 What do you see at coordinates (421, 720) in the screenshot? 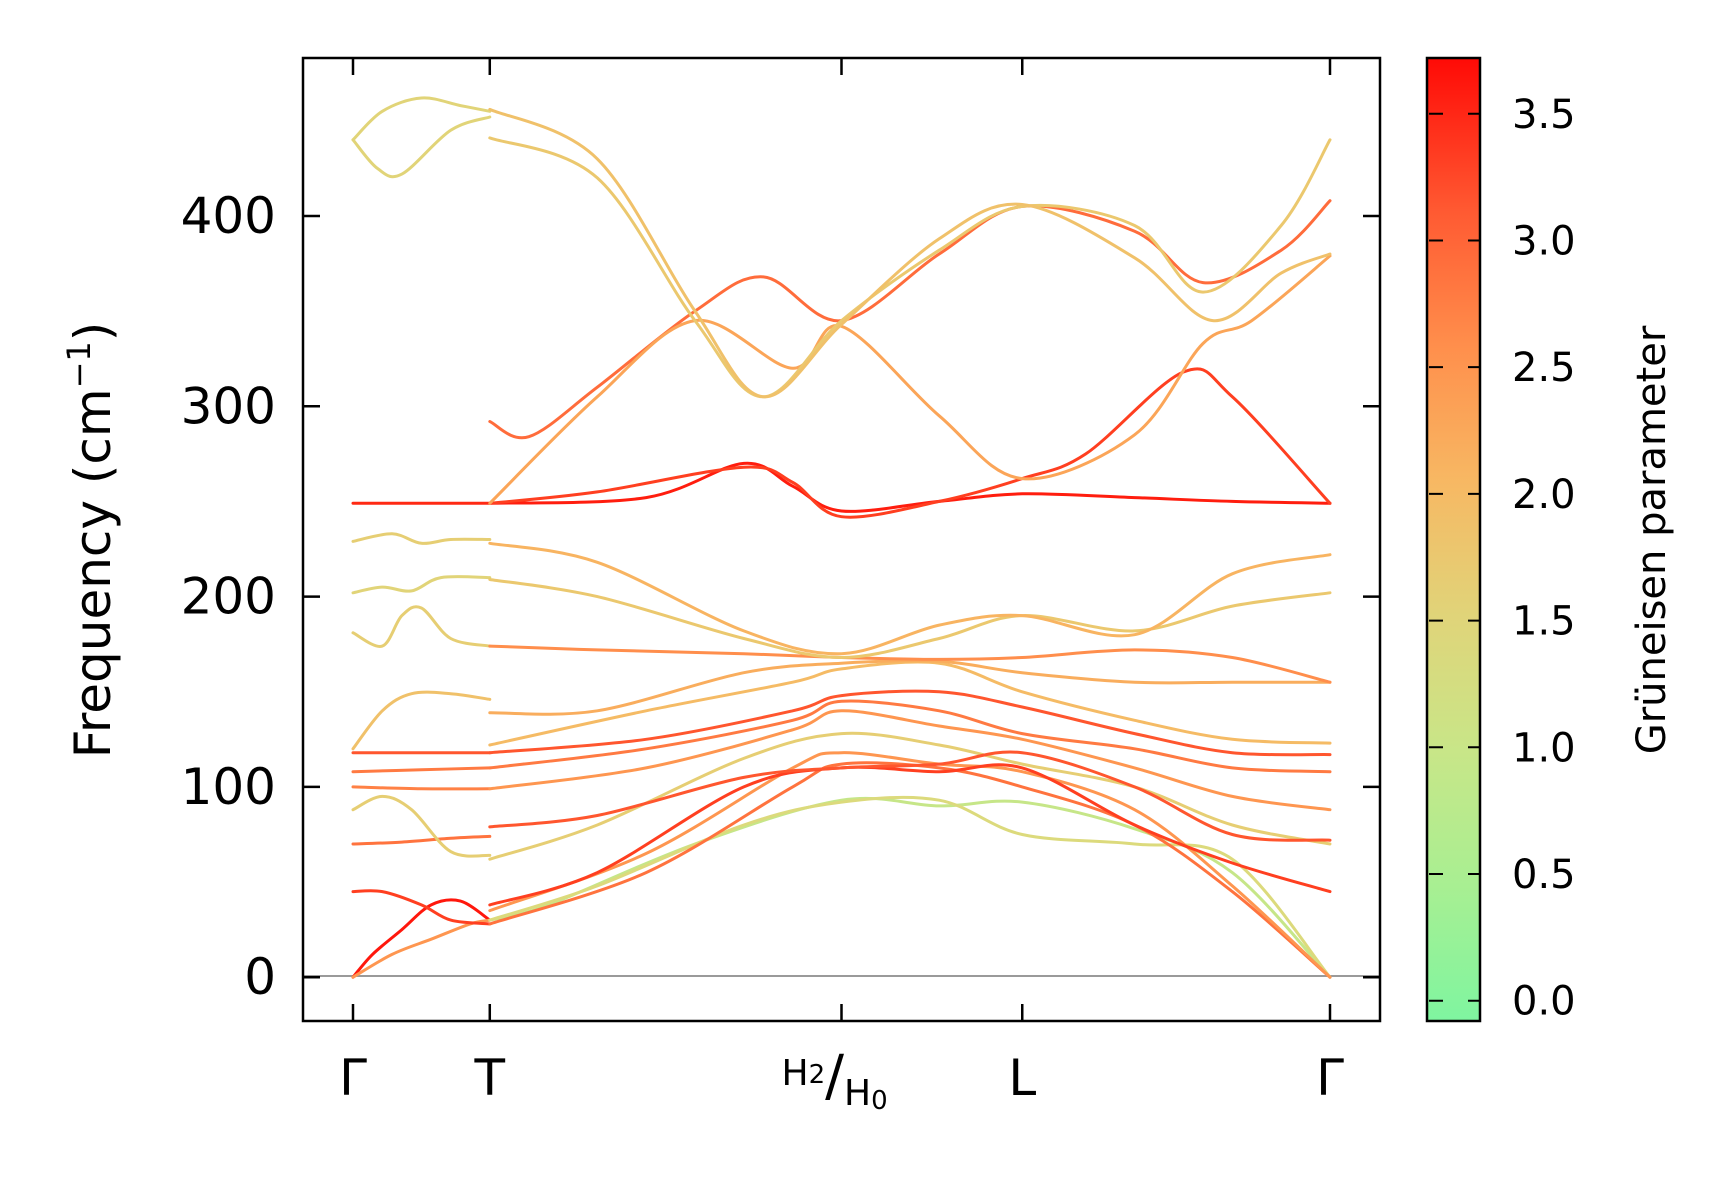
I see `band-line-s0-b8` at bounding box center [421, 720].